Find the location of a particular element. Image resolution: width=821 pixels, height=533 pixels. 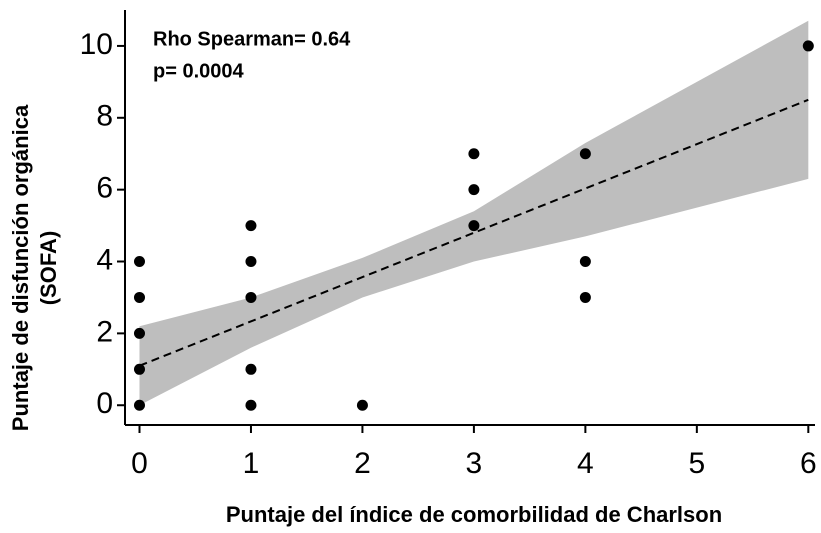

y-tick-label: 10 is located at coordinates (96, 44).